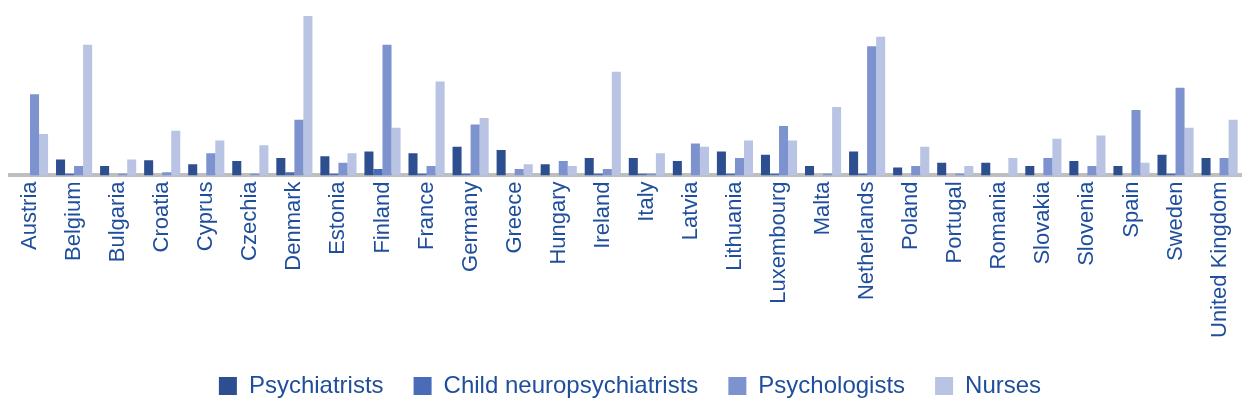 The height and width of the screenshot is (415, 1260). What do you see at coordinates (601, 215) in the screenshot?
I see `x-tick-label: Ireland` at bounding box center [601, 215].